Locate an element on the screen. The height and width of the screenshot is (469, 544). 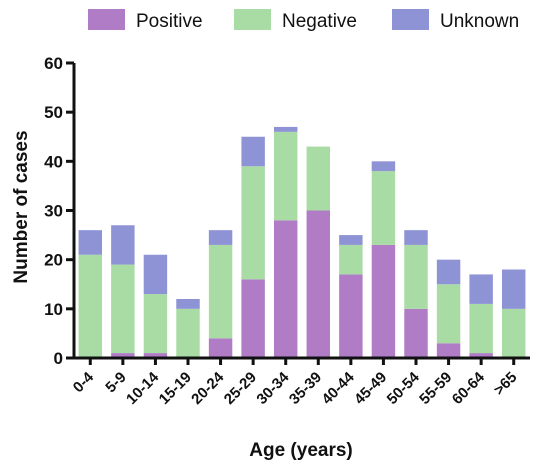
x-tick-label-3: 15-19 is located at coordinates (175, 388).